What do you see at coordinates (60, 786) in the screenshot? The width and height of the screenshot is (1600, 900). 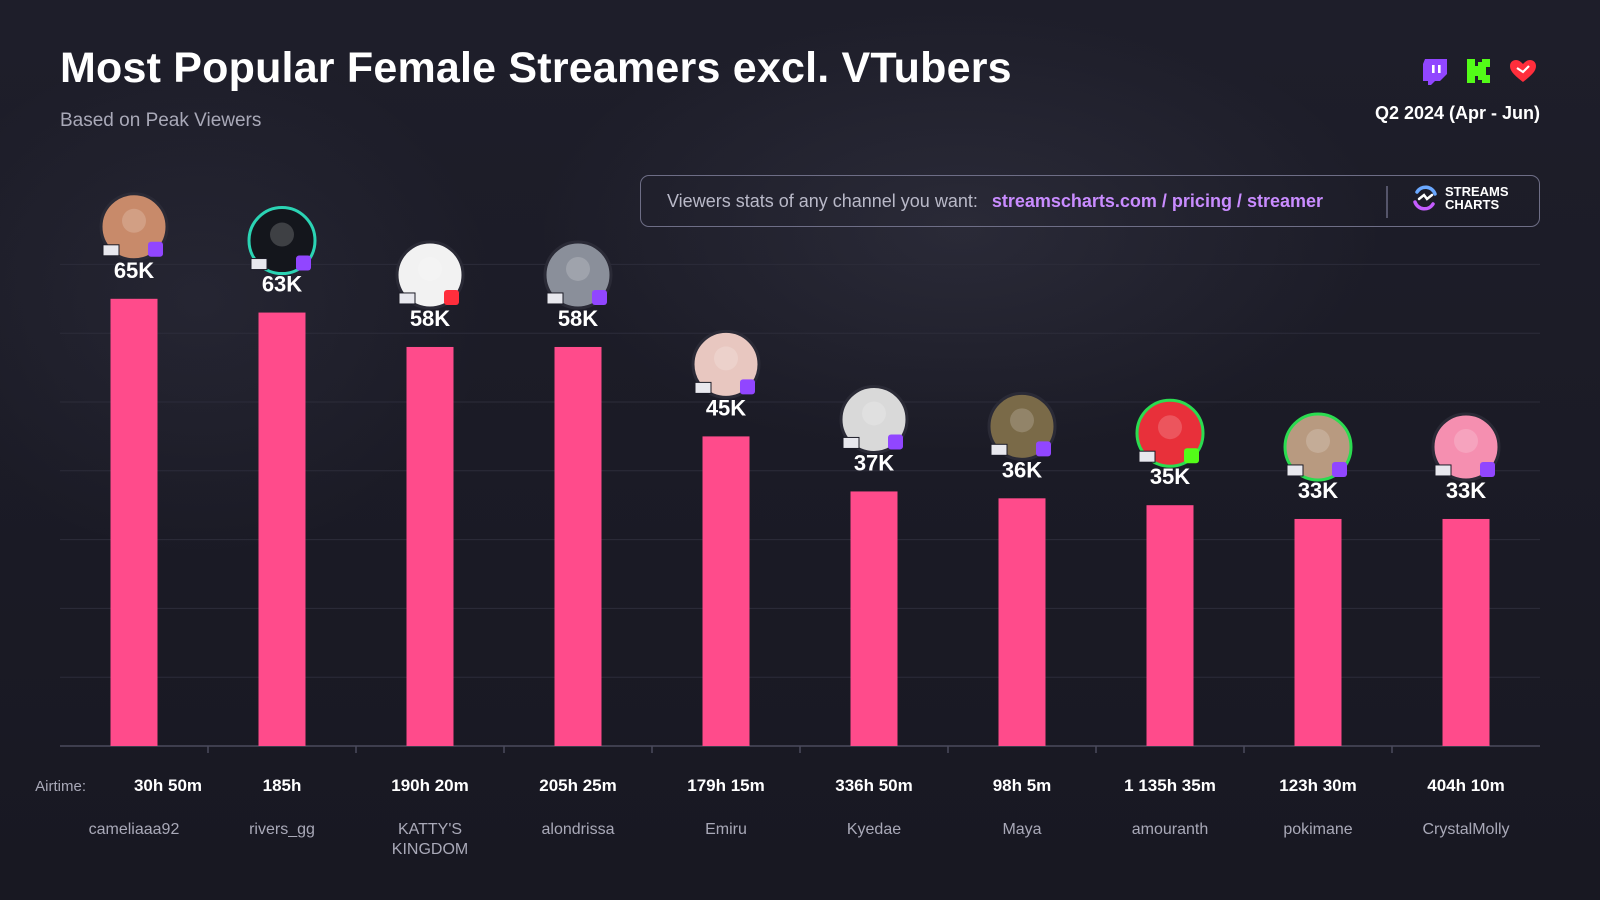 I see `airtime-label: Airtime:` at bounding box center [60, 786].